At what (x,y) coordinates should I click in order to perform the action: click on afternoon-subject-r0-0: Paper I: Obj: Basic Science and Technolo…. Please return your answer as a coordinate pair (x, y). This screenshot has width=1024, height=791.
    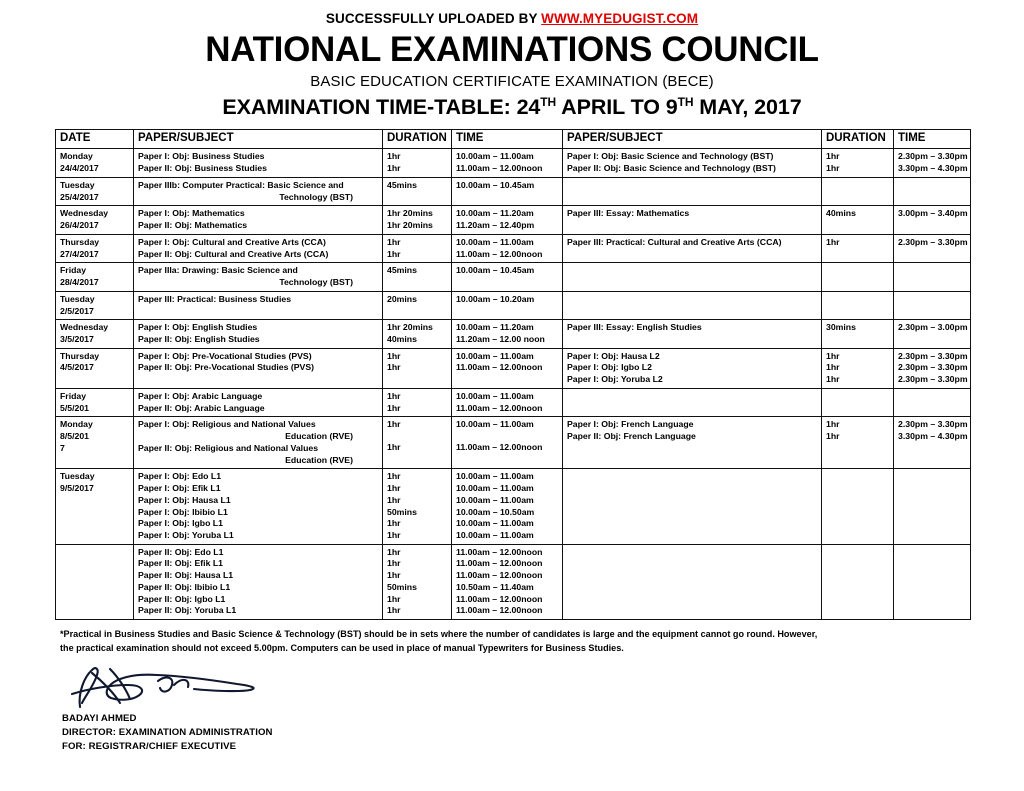
    Looking at the image, I should click on (670, 156).